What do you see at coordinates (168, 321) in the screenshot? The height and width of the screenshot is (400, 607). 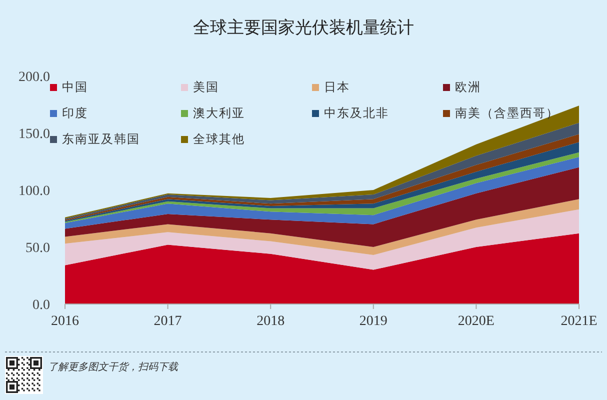 I see `x-tick-label: 2017` at bounding box center [168, 321].